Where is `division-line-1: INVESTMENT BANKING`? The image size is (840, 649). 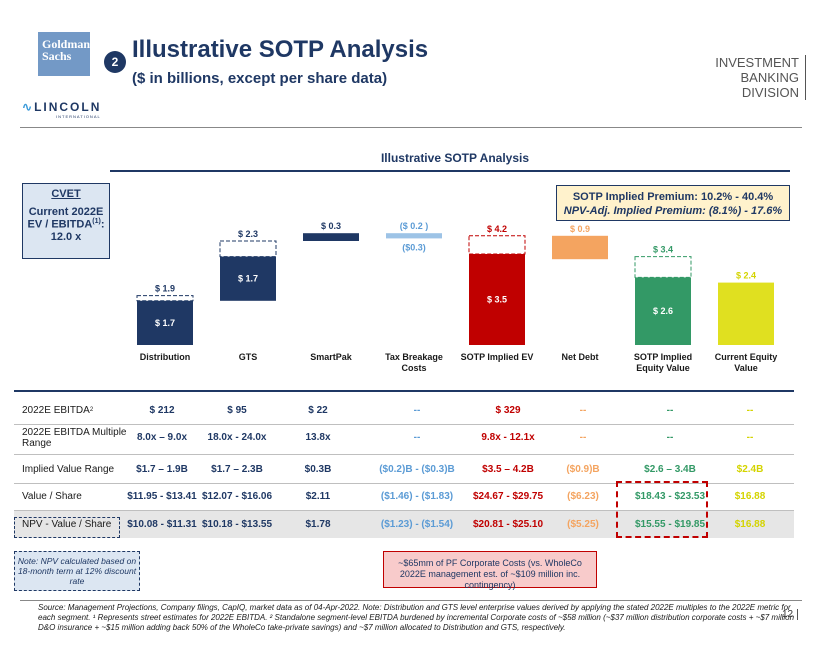
division-line-1: INVESTMENT BANKING is located at coordinates (757, 70).